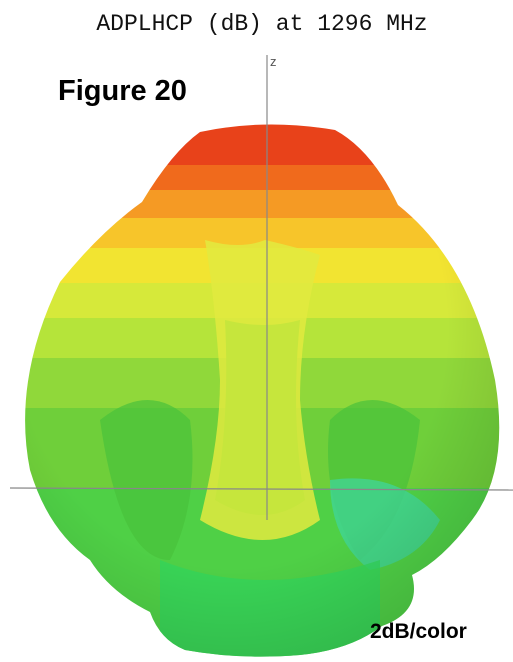  What do you see at coordinates (261, 24) in the screenshot?
I see `figure-title: ADPLHCP (dB) at 1296 MHz` at bounding box center [261, 24].